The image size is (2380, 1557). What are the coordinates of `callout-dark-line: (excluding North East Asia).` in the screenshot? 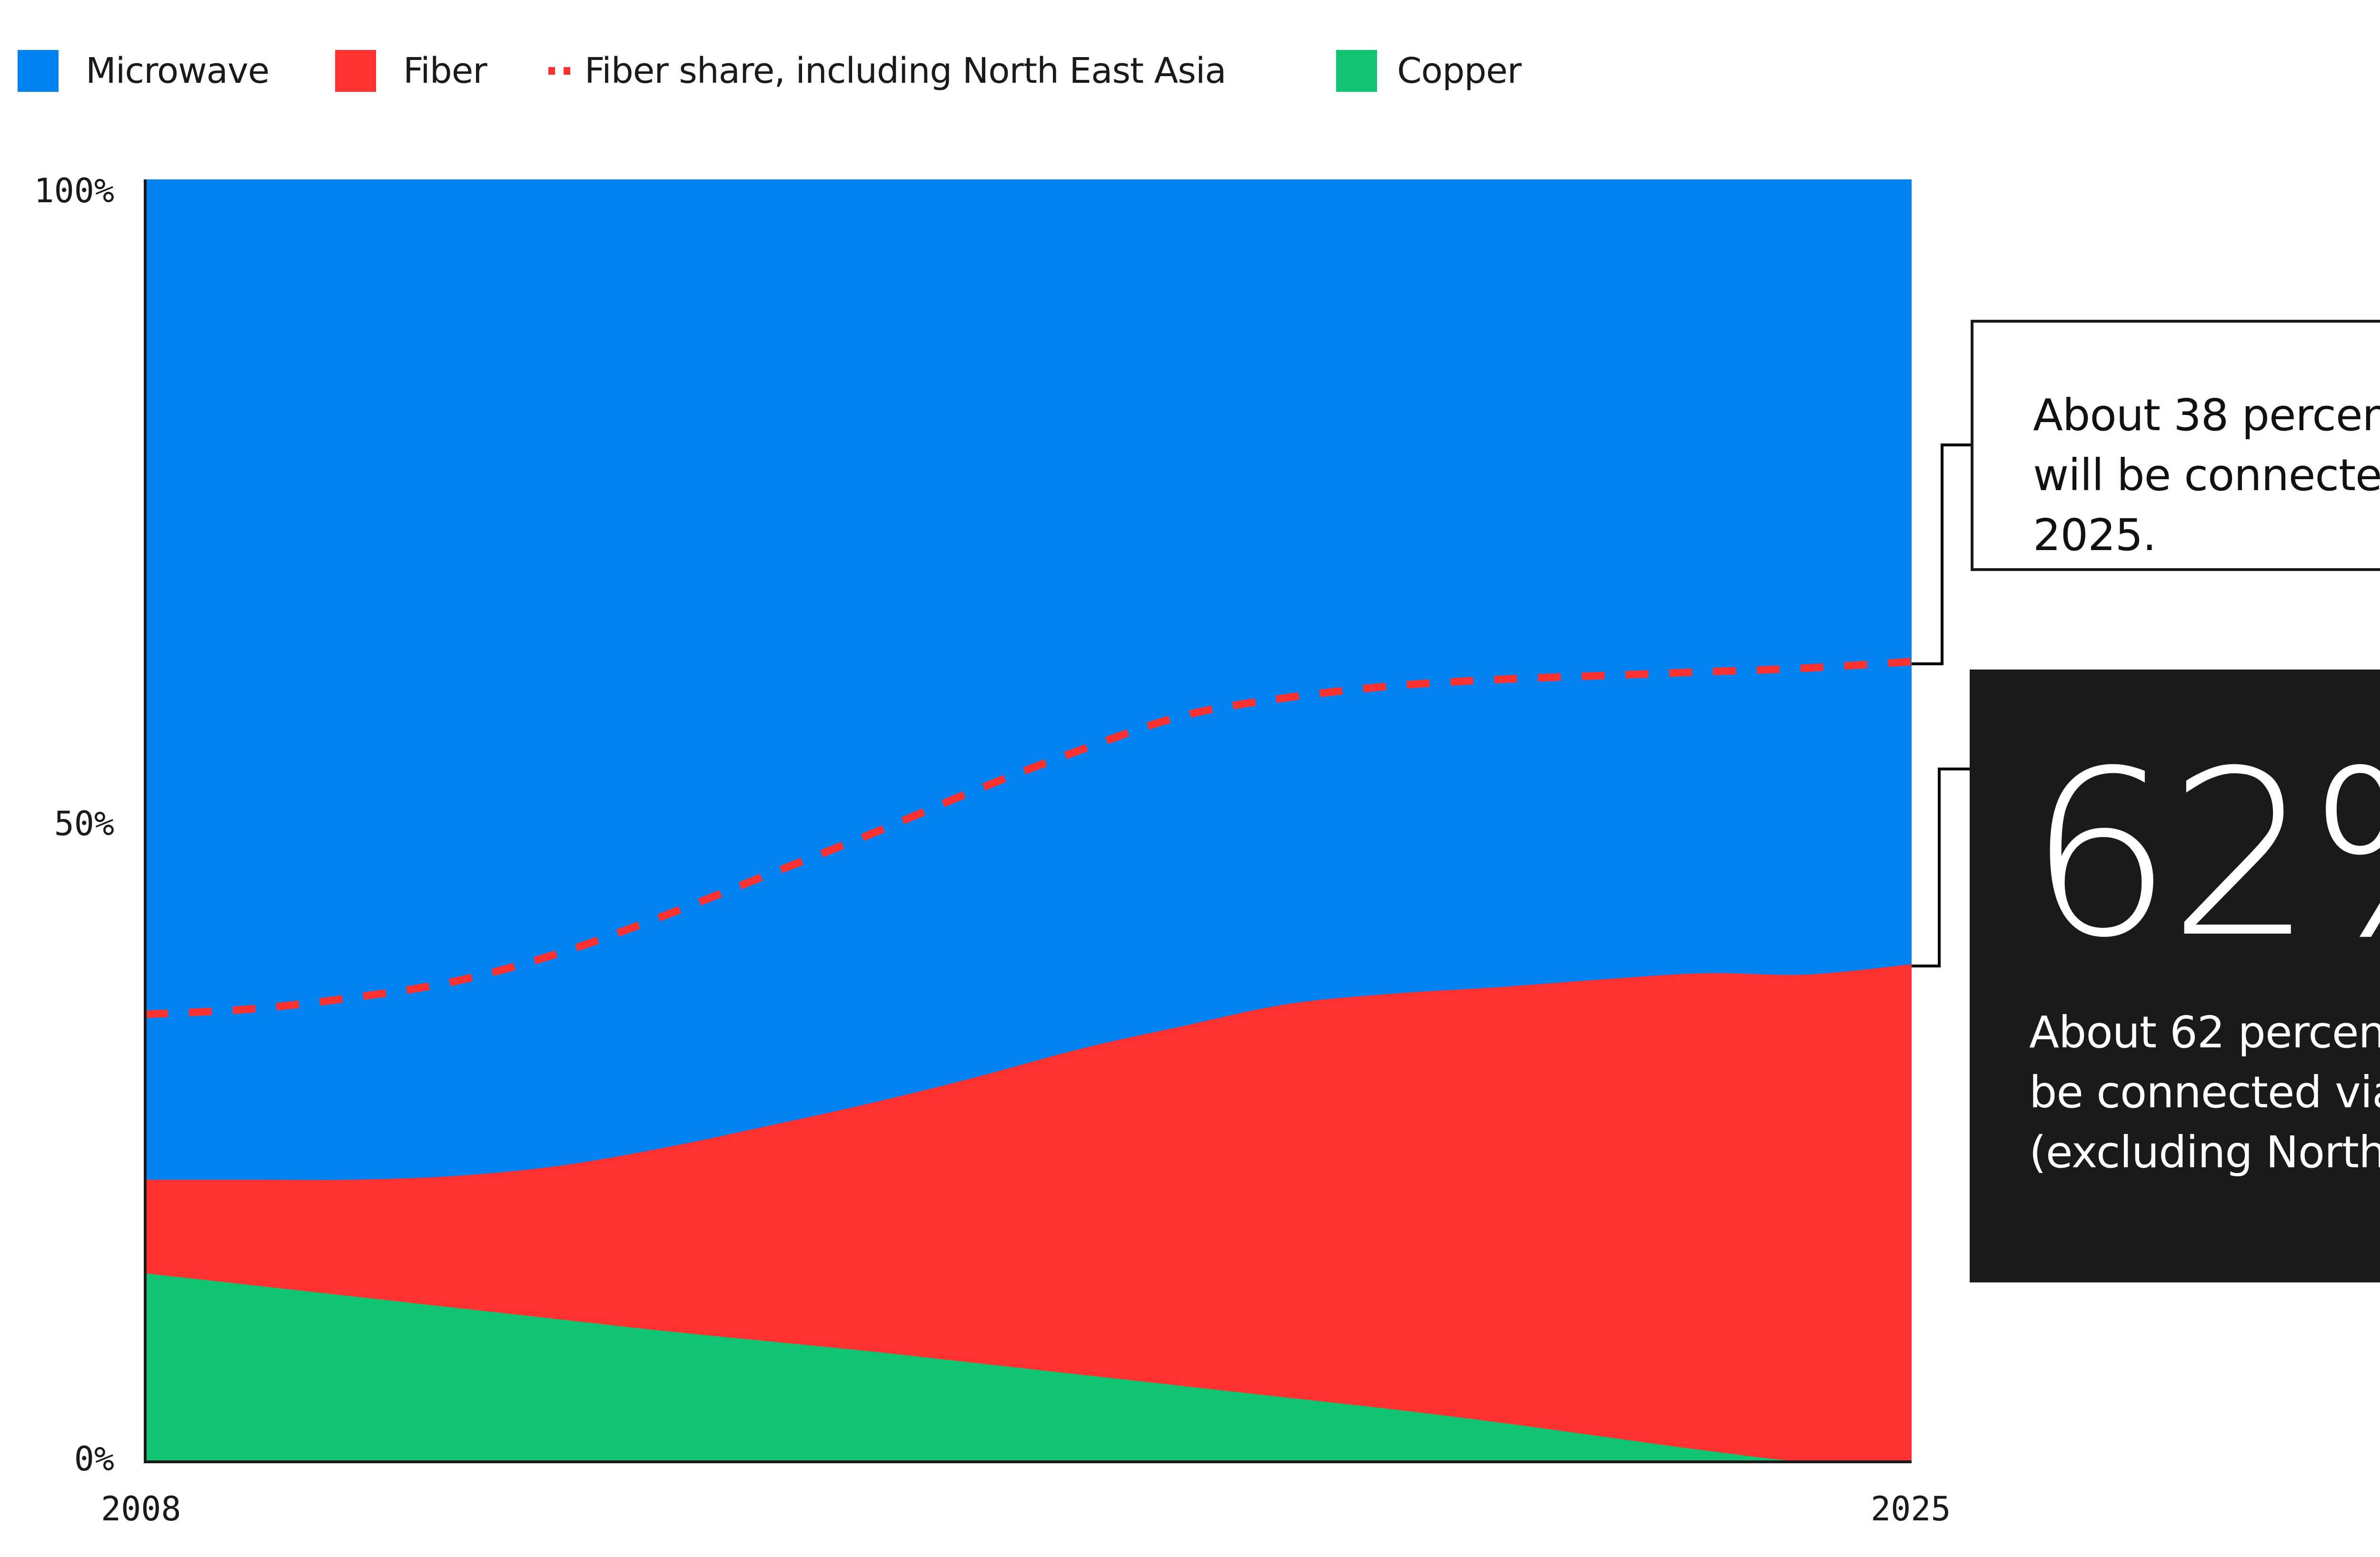 It's located at (2204, 1152).